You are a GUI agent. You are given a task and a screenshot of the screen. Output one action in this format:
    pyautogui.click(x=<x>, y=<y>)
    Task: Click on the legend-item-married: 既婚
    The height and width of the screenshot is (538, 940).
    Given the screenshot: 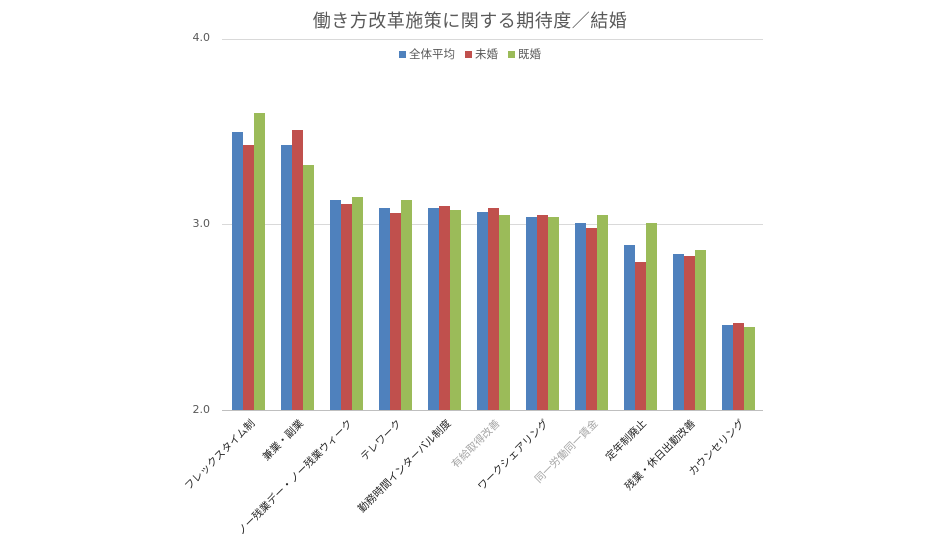 What is the action you would take?
    pyautogui.click(x=524, y=54)
    